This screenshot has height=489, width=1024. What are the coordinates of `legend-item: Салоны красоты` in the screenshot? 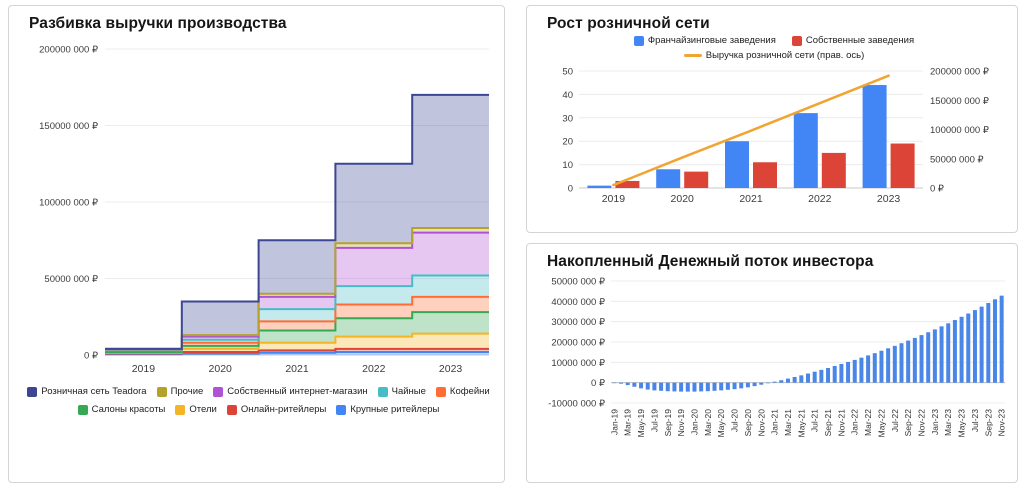 It's located at (121, 409).